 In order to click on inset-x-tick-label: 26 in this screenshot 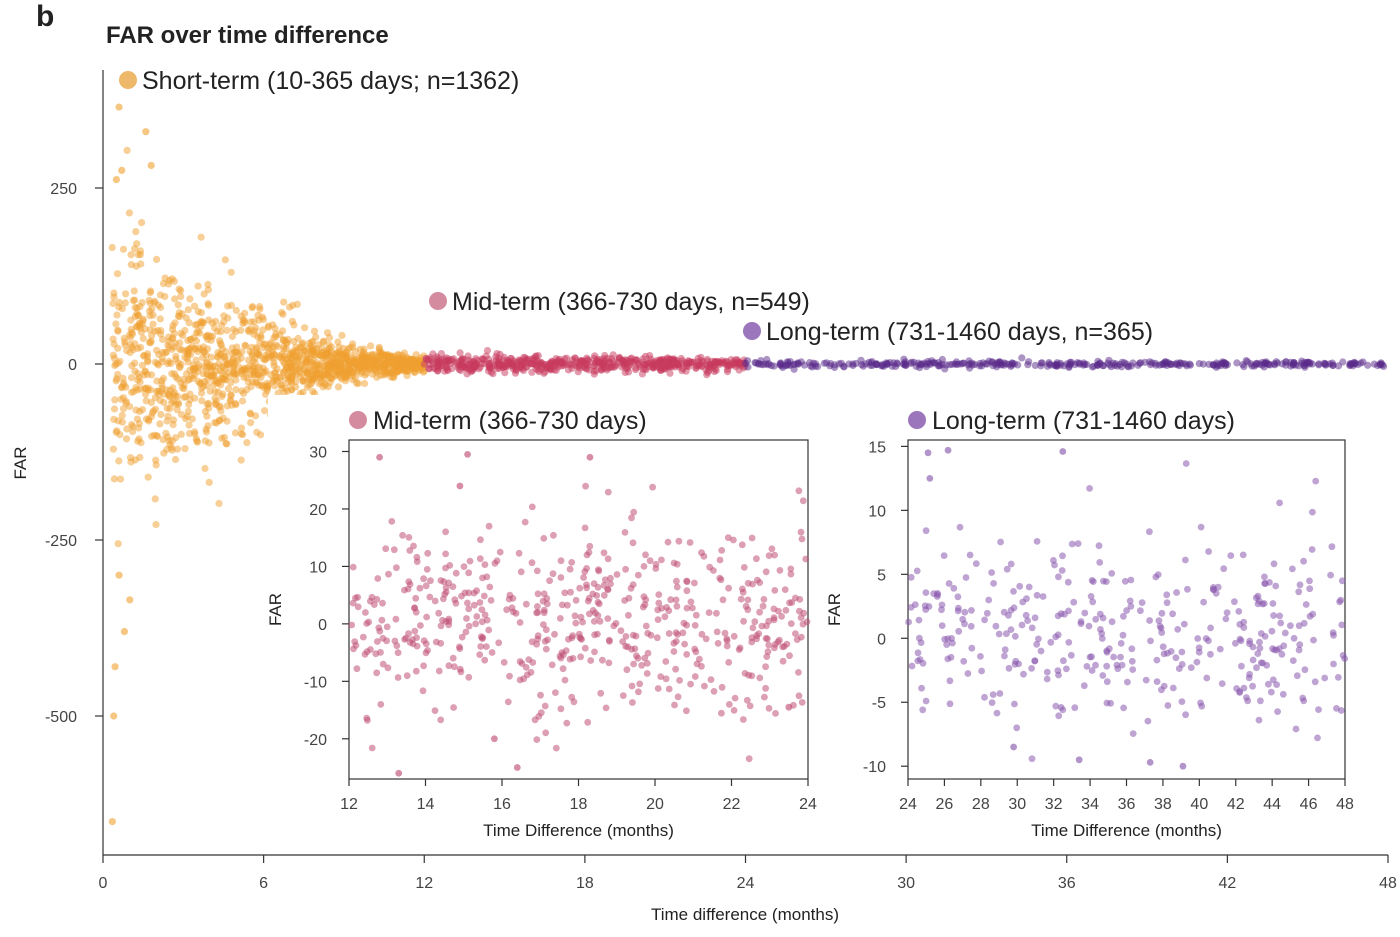, I will do `click(945, 804)`.